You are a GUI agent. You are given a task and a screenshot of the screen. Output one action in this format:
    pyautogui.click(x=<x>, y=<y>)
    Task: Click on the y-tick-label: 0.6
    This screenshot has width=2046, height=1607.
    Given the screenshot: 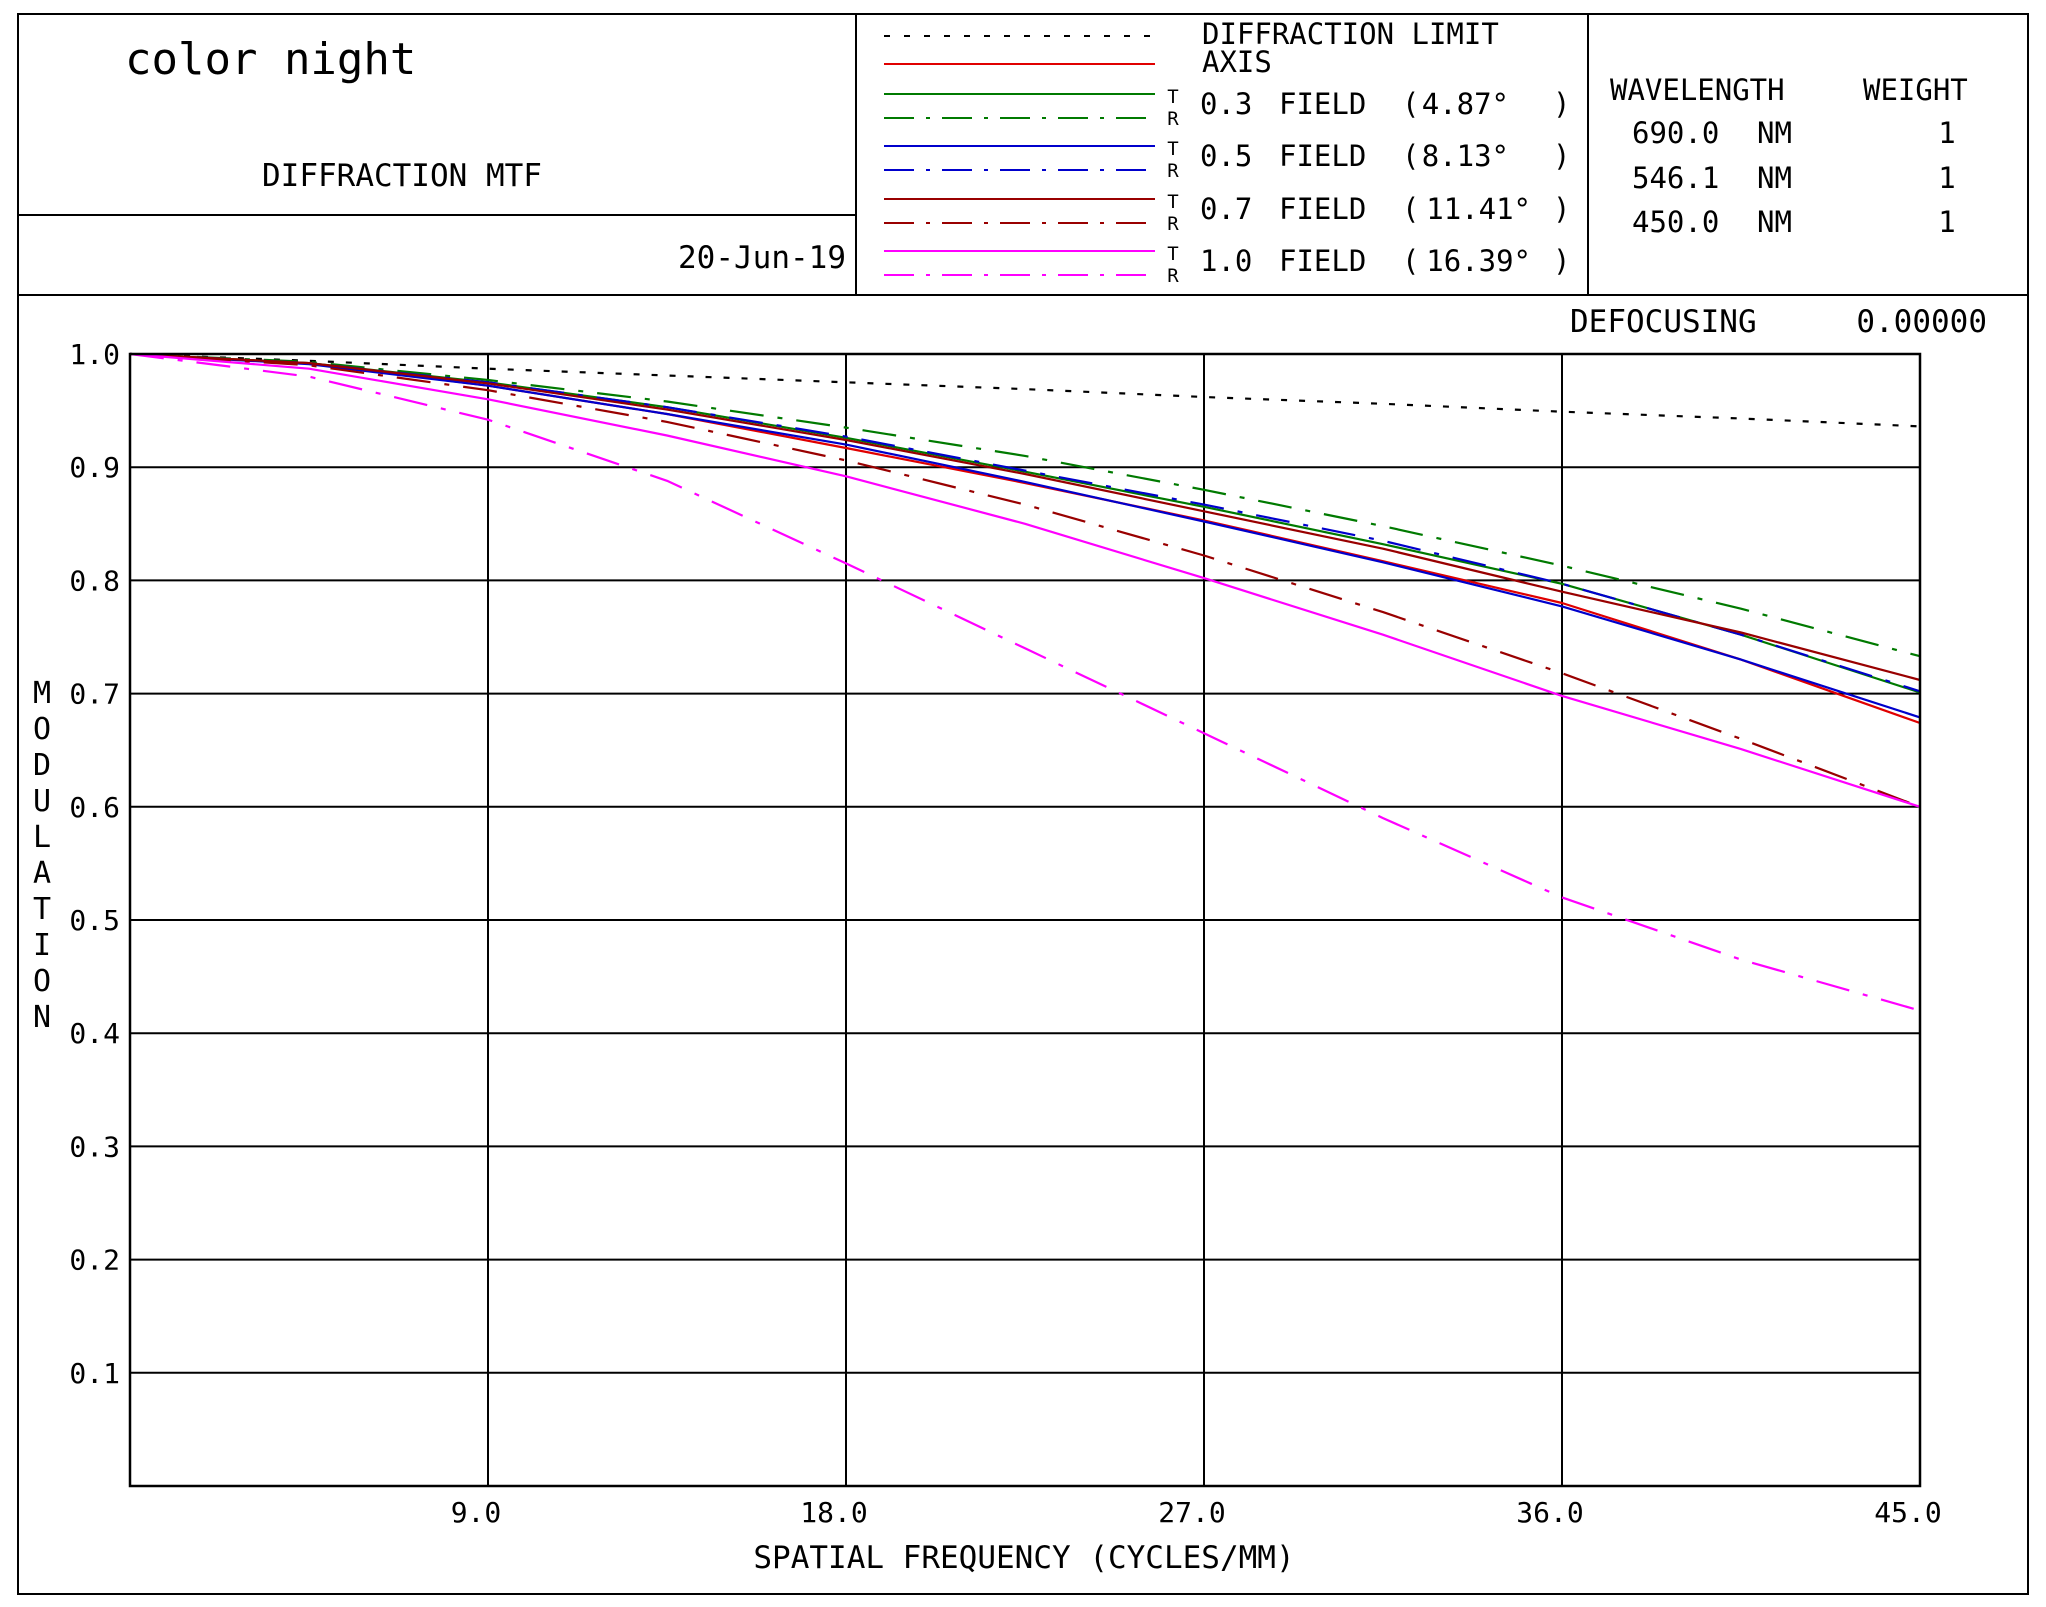 What is the action you would take?
    pyautogui.click(x=94, y=807)
    